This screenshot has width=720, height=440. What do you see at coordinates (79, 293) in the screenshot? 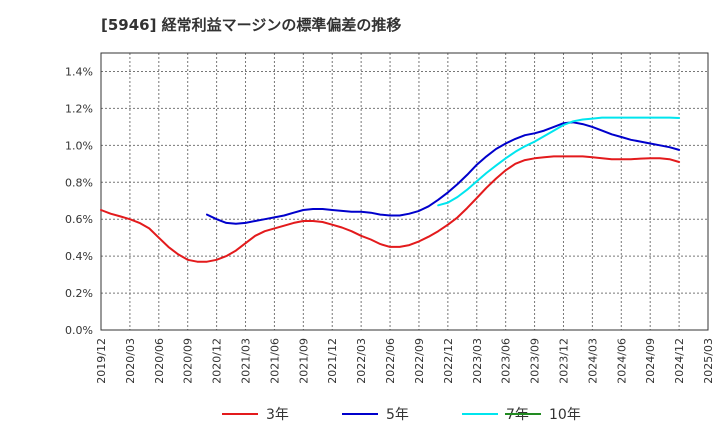
I see `y-tick-label: 0.2%` at bounding box center [79, 293].